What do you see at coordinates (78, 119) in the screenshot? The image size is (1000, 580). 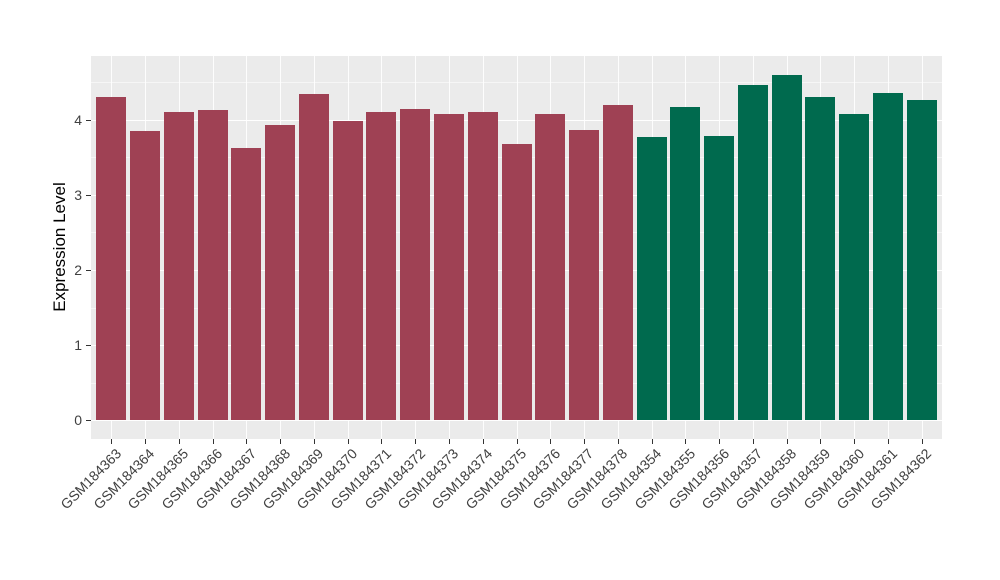 I see `y-tick-label: 4` at bounding box center [78, 119].